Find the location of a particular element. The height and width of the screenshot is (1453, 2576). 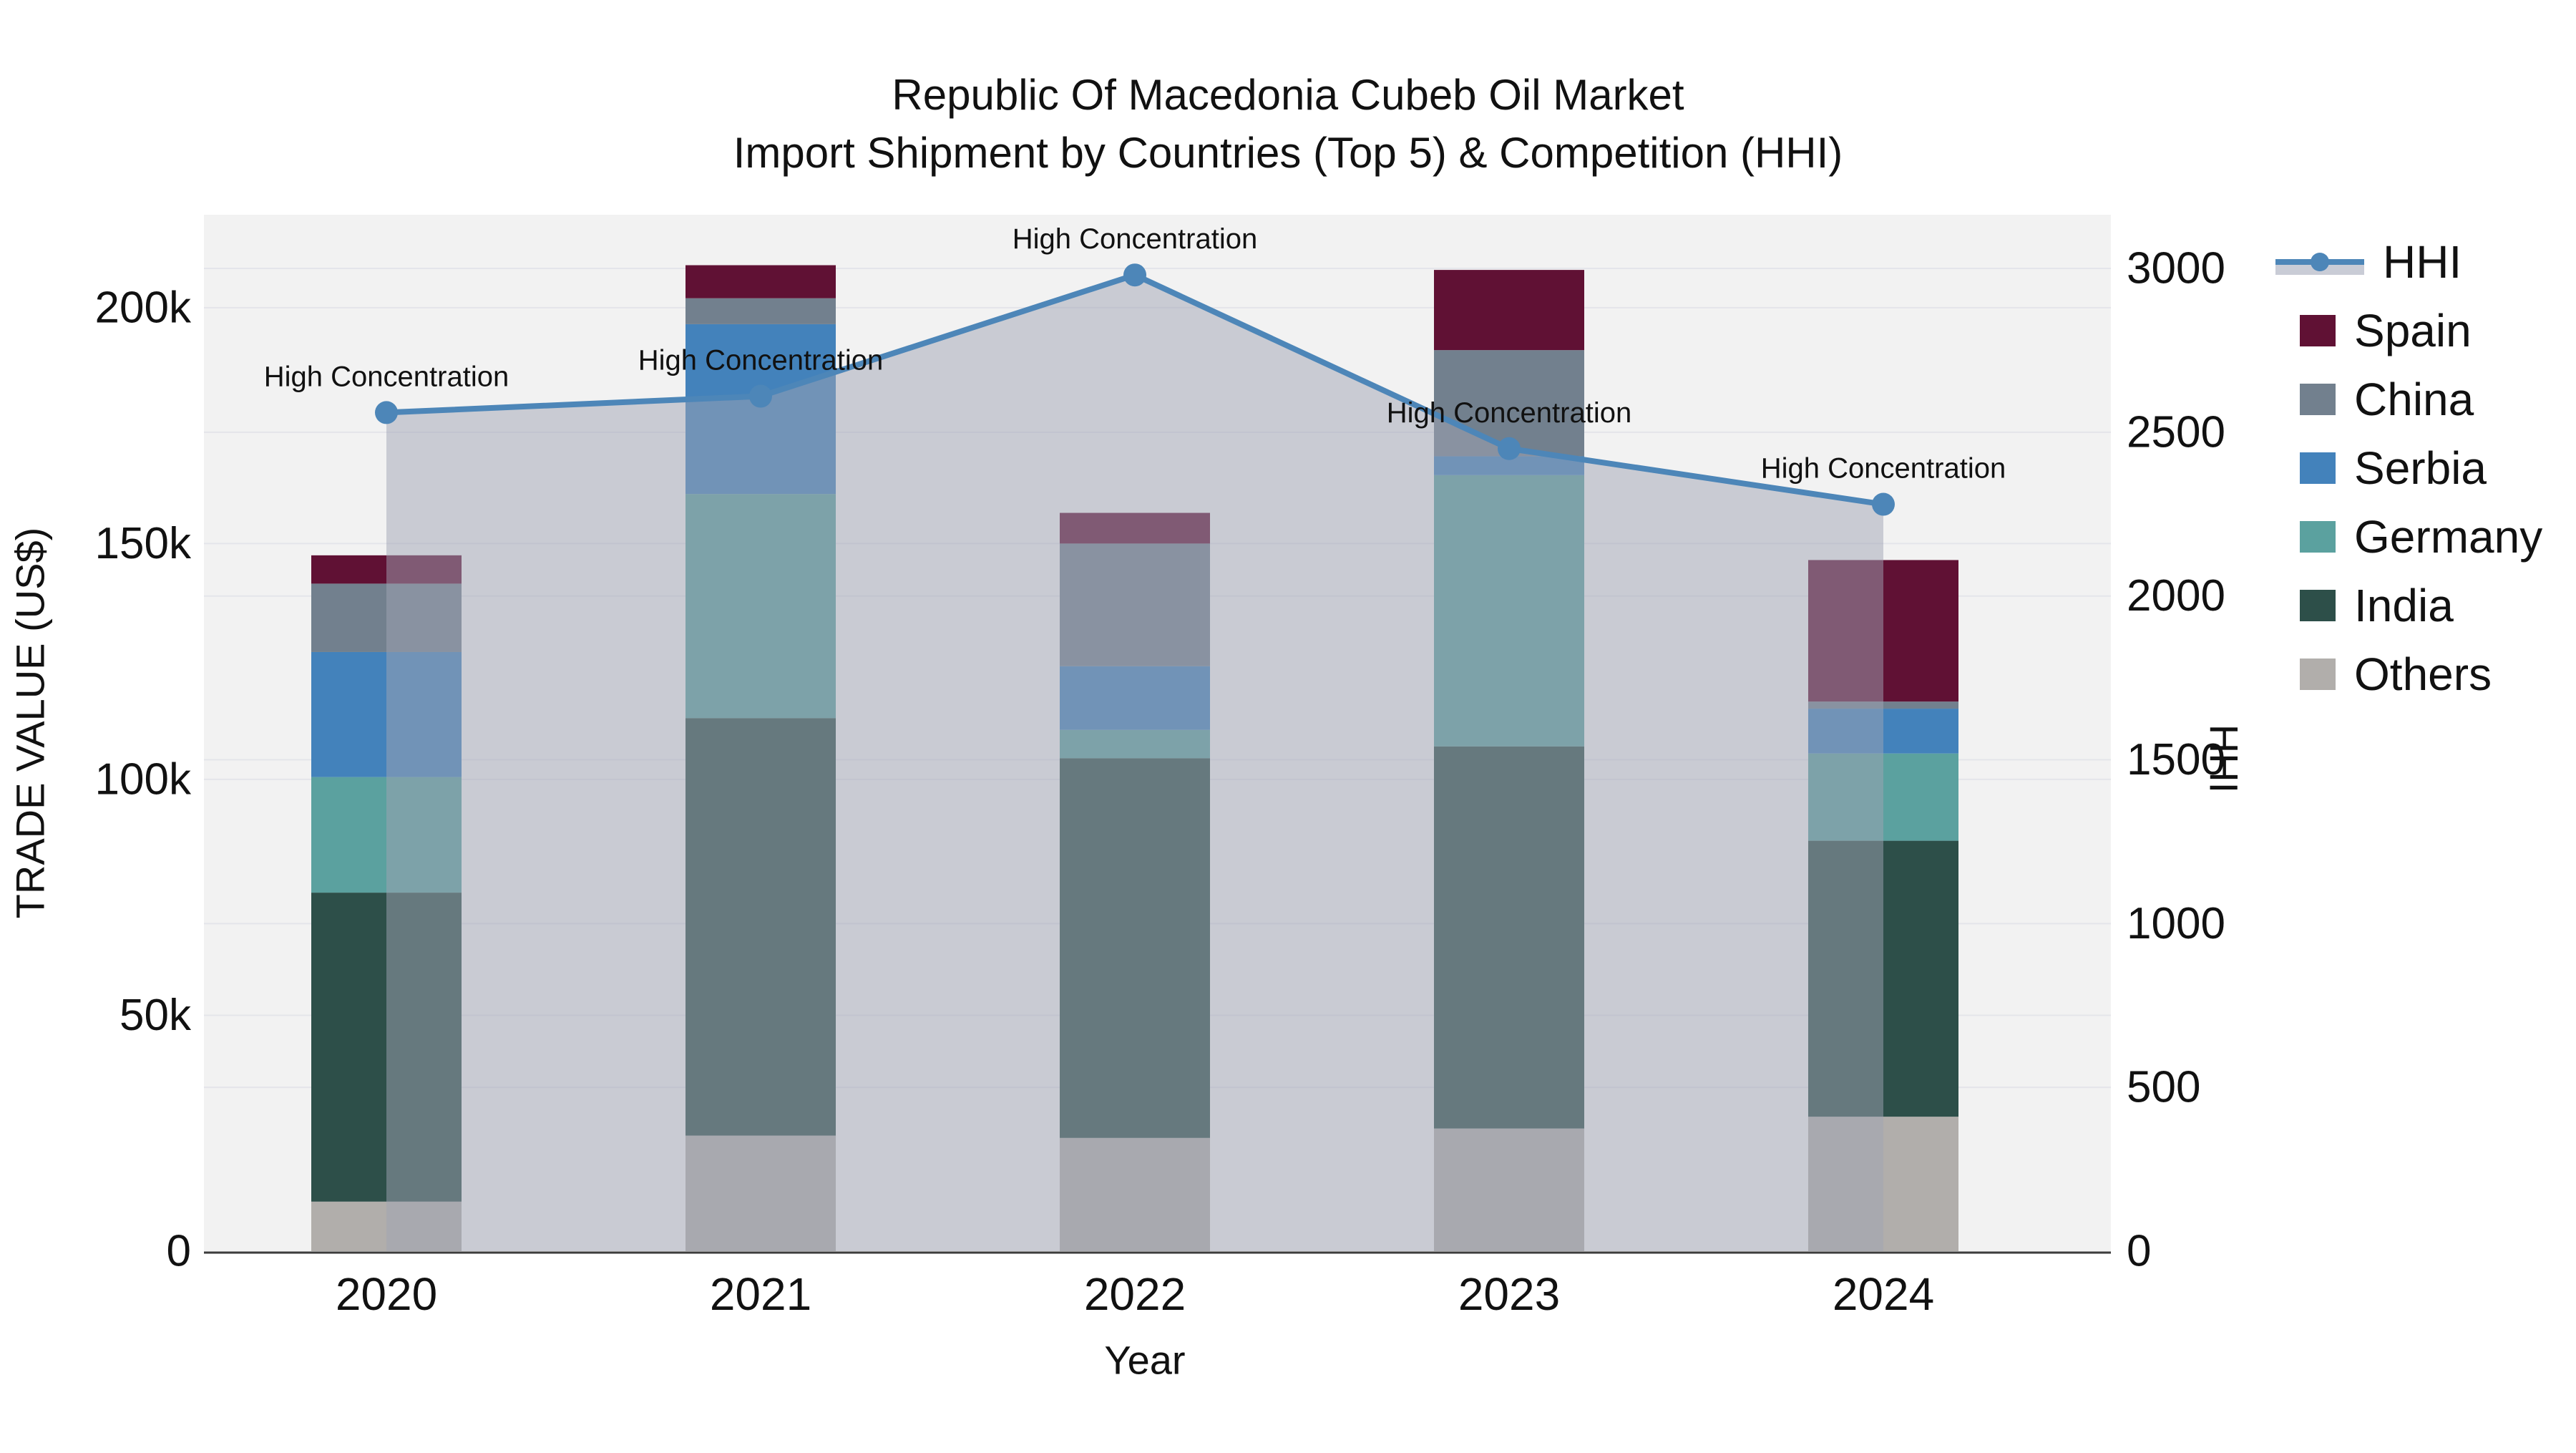

hhi-marker-2022 is located at coordinates (1134, 275).